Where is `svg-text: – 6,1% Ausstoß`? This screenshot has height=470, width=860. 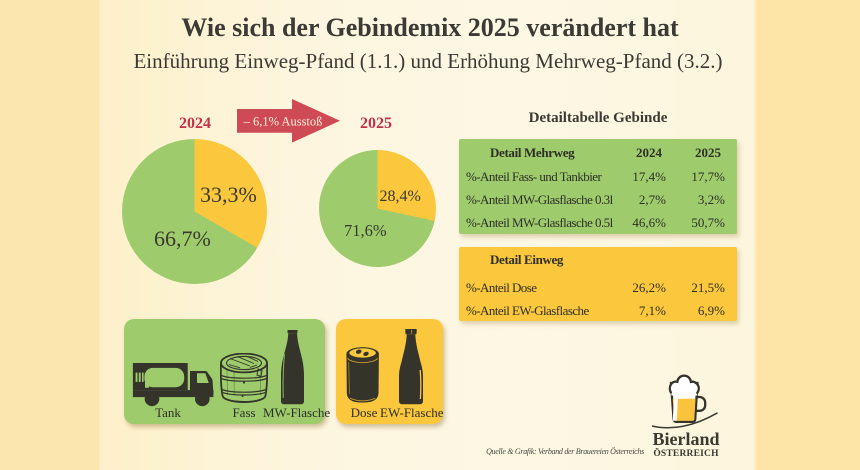
svg-text: – 6,1% Ausstoß is located at coordinates (283, 122).